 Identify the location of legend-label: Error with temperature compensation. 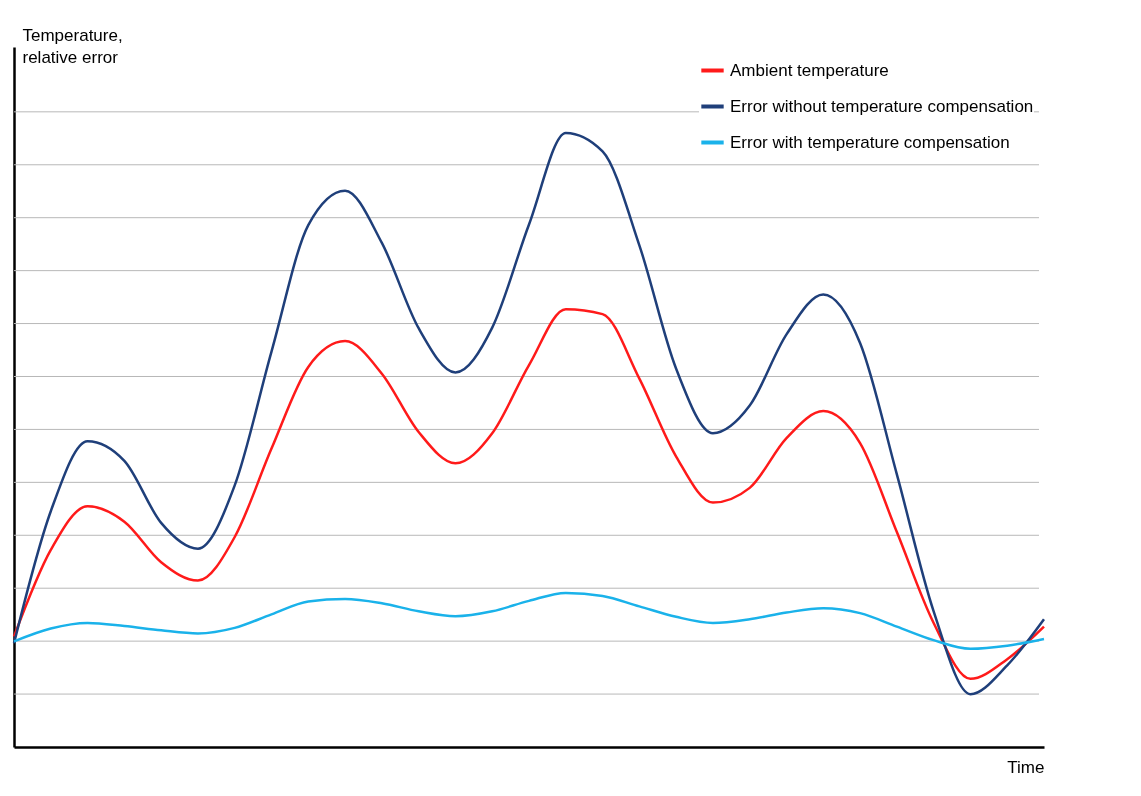
(870, 142).